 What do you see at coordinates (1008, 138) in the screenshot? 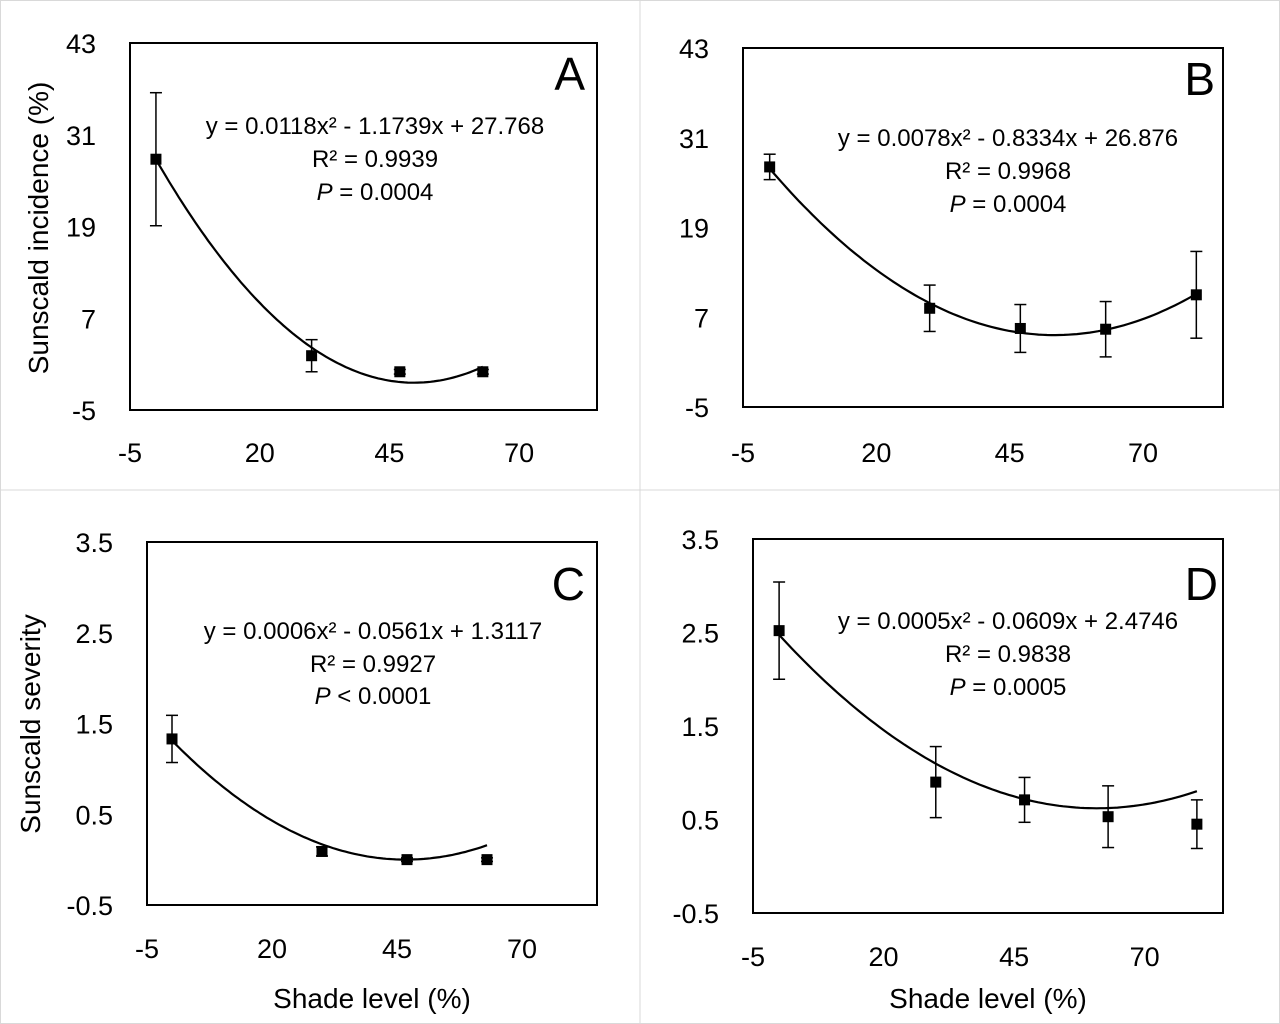
I see `fit-equation: y = 0.0078x² - 0.8334x + 26.876` at bounding box center [1008, 138].